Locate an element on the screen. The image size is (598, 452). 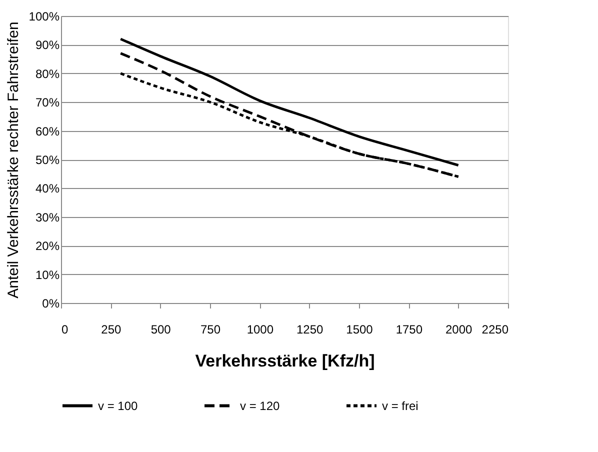
y-axis-title: Anteil Verkehrsstärke rechter Fahrstreifen is located at coordinates (13, 160).